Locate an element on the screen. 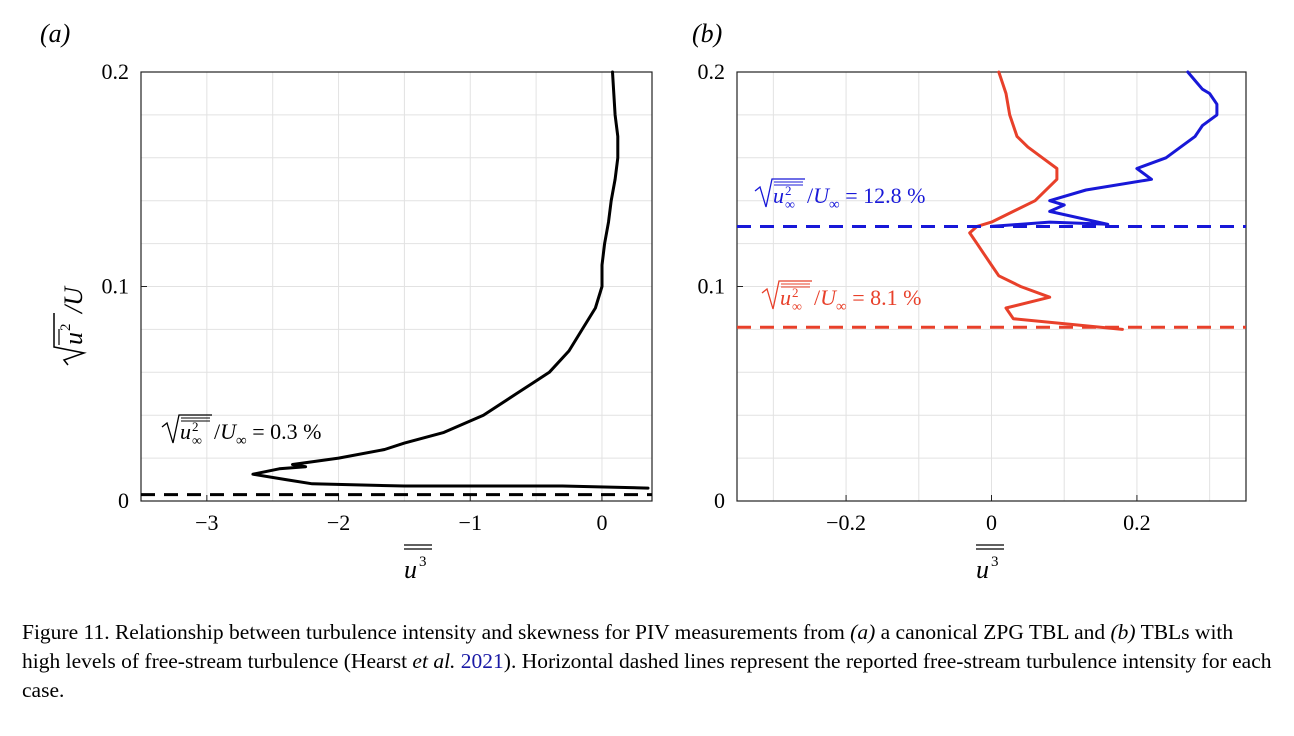  b-blue-ann-u: U is located at coordinates (822, 195).